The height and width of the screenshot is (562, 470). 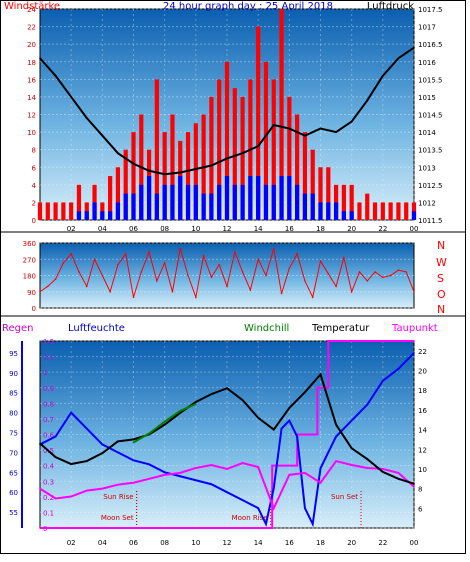 What do you see at coordinates (13, 513) in the screenshot?
I see `y-humidity-tick-label: 55` at bounding box center [13, 513].